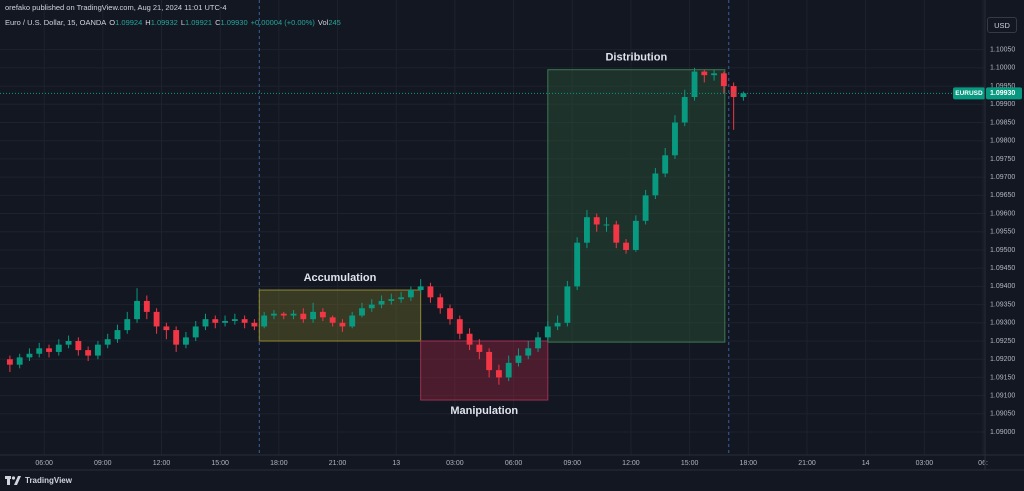  Describe the element at coordinates (1002, 159) in the screenshot. I see `y-tick-label: 1.09750` at that location.